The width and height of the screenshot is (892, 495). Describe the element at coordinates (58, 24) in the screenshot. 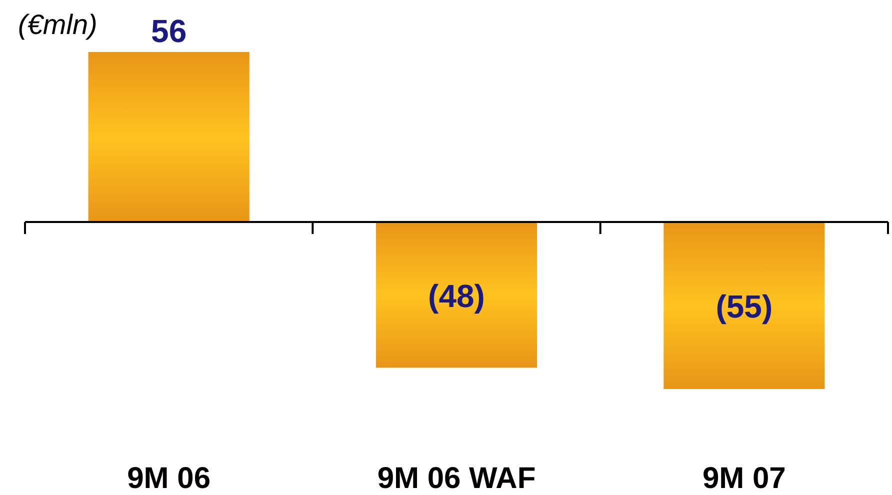

I see `y-axis-title: (€mln)` at that location.